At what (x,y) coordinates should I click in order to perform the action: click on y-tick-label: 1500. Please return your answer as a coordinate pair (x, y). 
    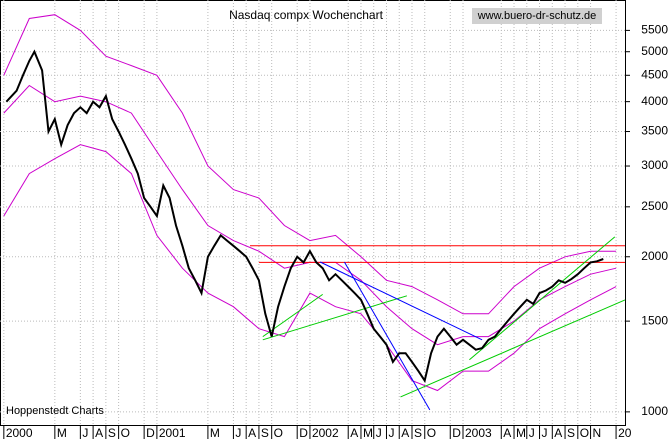
    Looking at the image, I should click on (654, 320).